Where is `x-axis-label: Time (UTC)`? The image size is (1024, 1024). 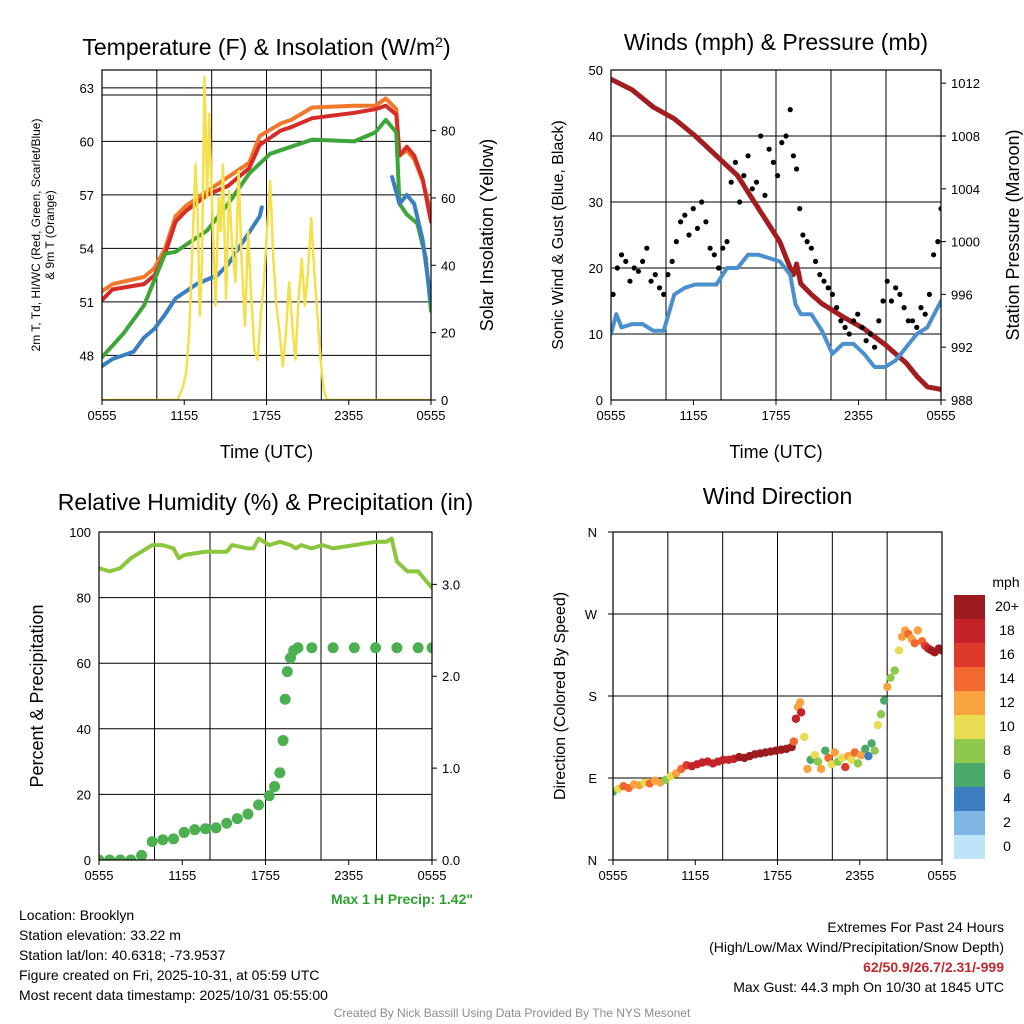
x-axis-label: Time (UTC) is located at coordinates (266, 452).